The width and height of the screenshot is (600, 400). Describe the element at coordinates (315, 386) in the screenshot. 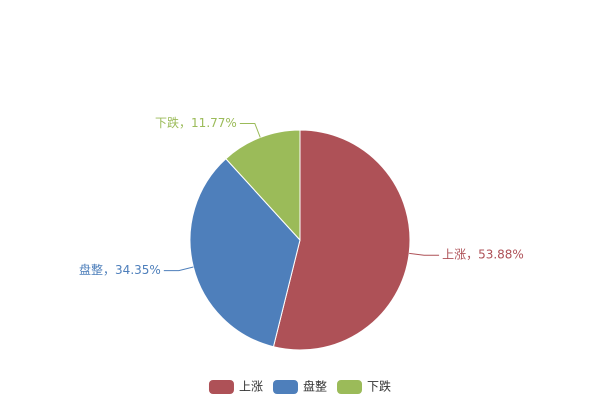

I see `legend-label: 盘整` at that location.